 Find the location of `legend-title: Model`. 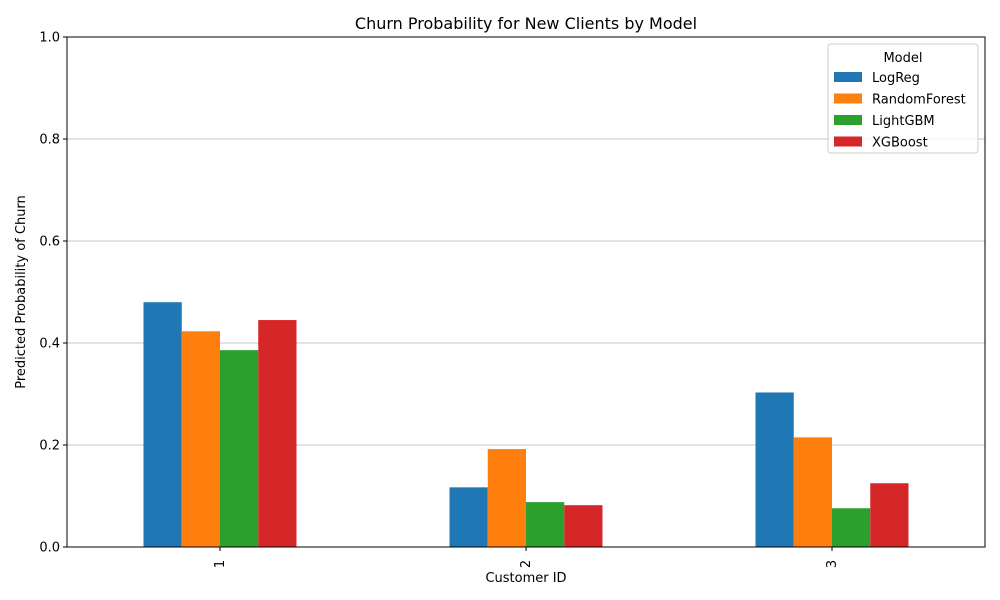

legend-title: Model is located at coordinates (902, 58).